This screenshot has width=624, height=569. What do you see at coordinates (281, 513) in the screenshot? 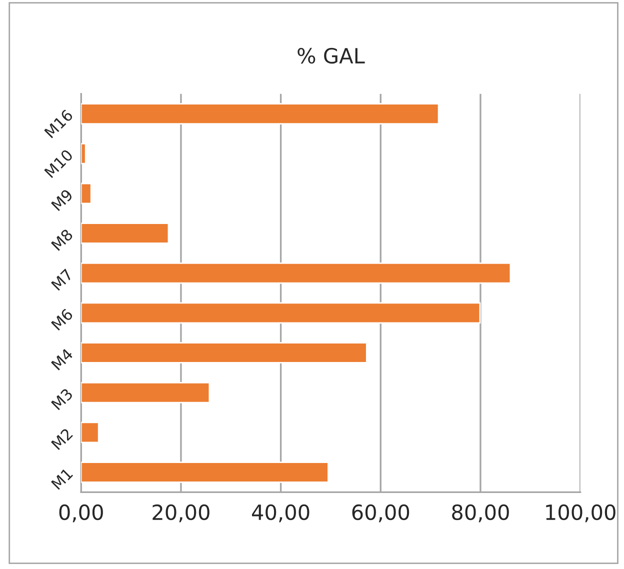
I see `x-tick-label: 40,00` at bounding box center [281, 513].